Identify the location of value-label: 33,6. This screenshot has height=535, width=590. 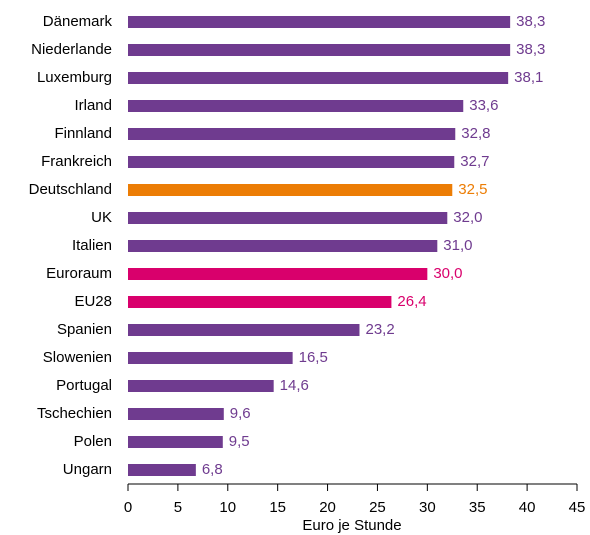
(483, 105).